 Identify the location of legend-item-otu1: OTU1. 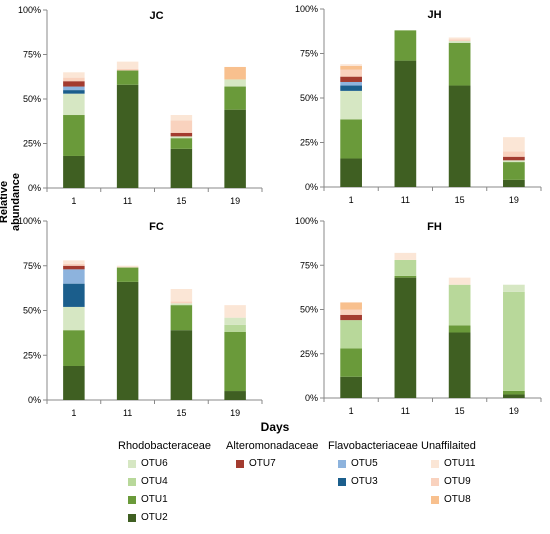
(148, 499).